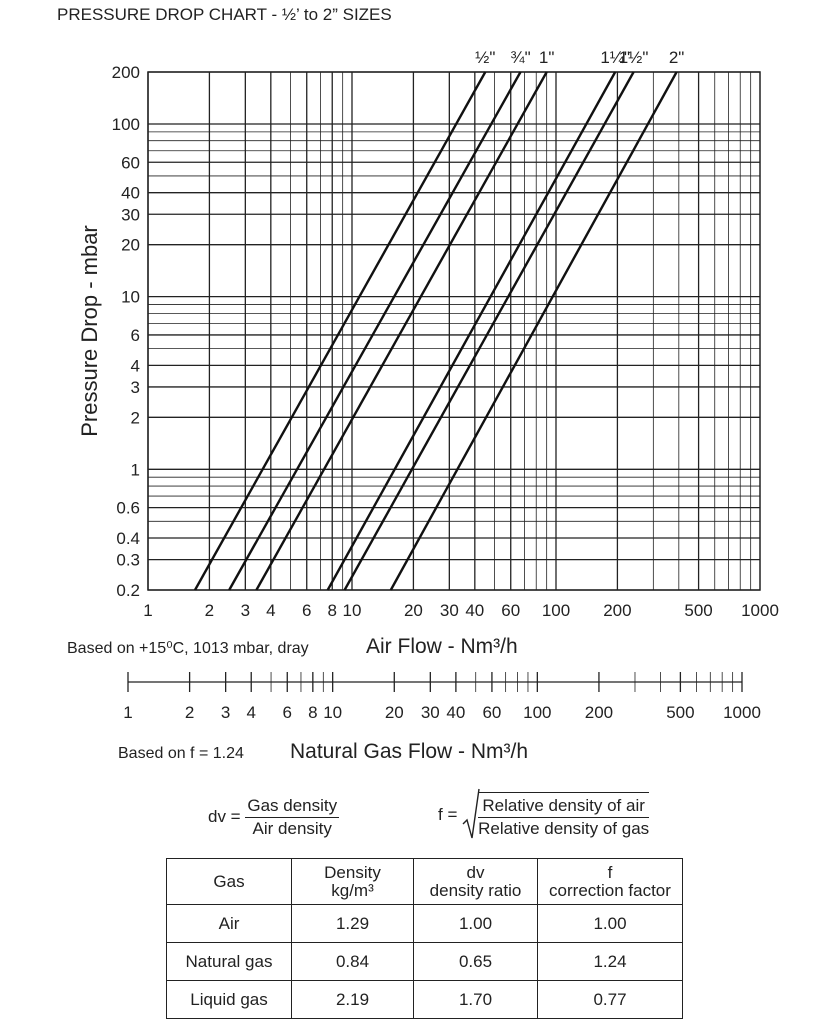  Describe the element at coordinates (245, 610) in the screenshot. I see `x-tick-label: 3` at that location.